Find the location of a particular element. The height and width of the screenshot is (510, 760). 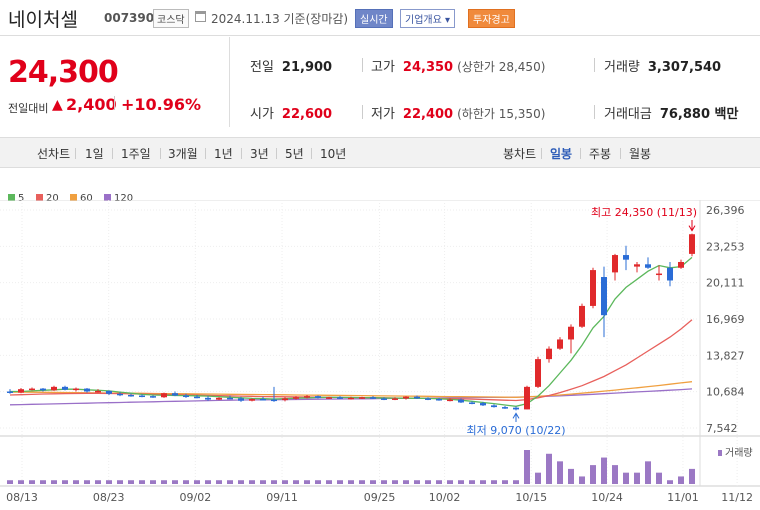

tab-10y: 10년 is located at coordinates (333, 154).